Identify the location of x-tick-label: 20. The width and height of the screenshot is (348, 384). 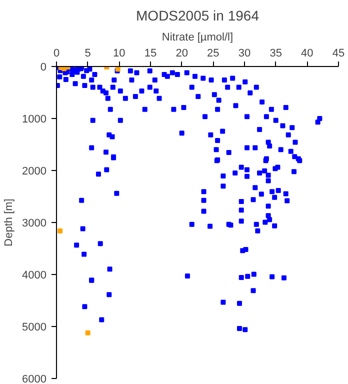
(182, 54).